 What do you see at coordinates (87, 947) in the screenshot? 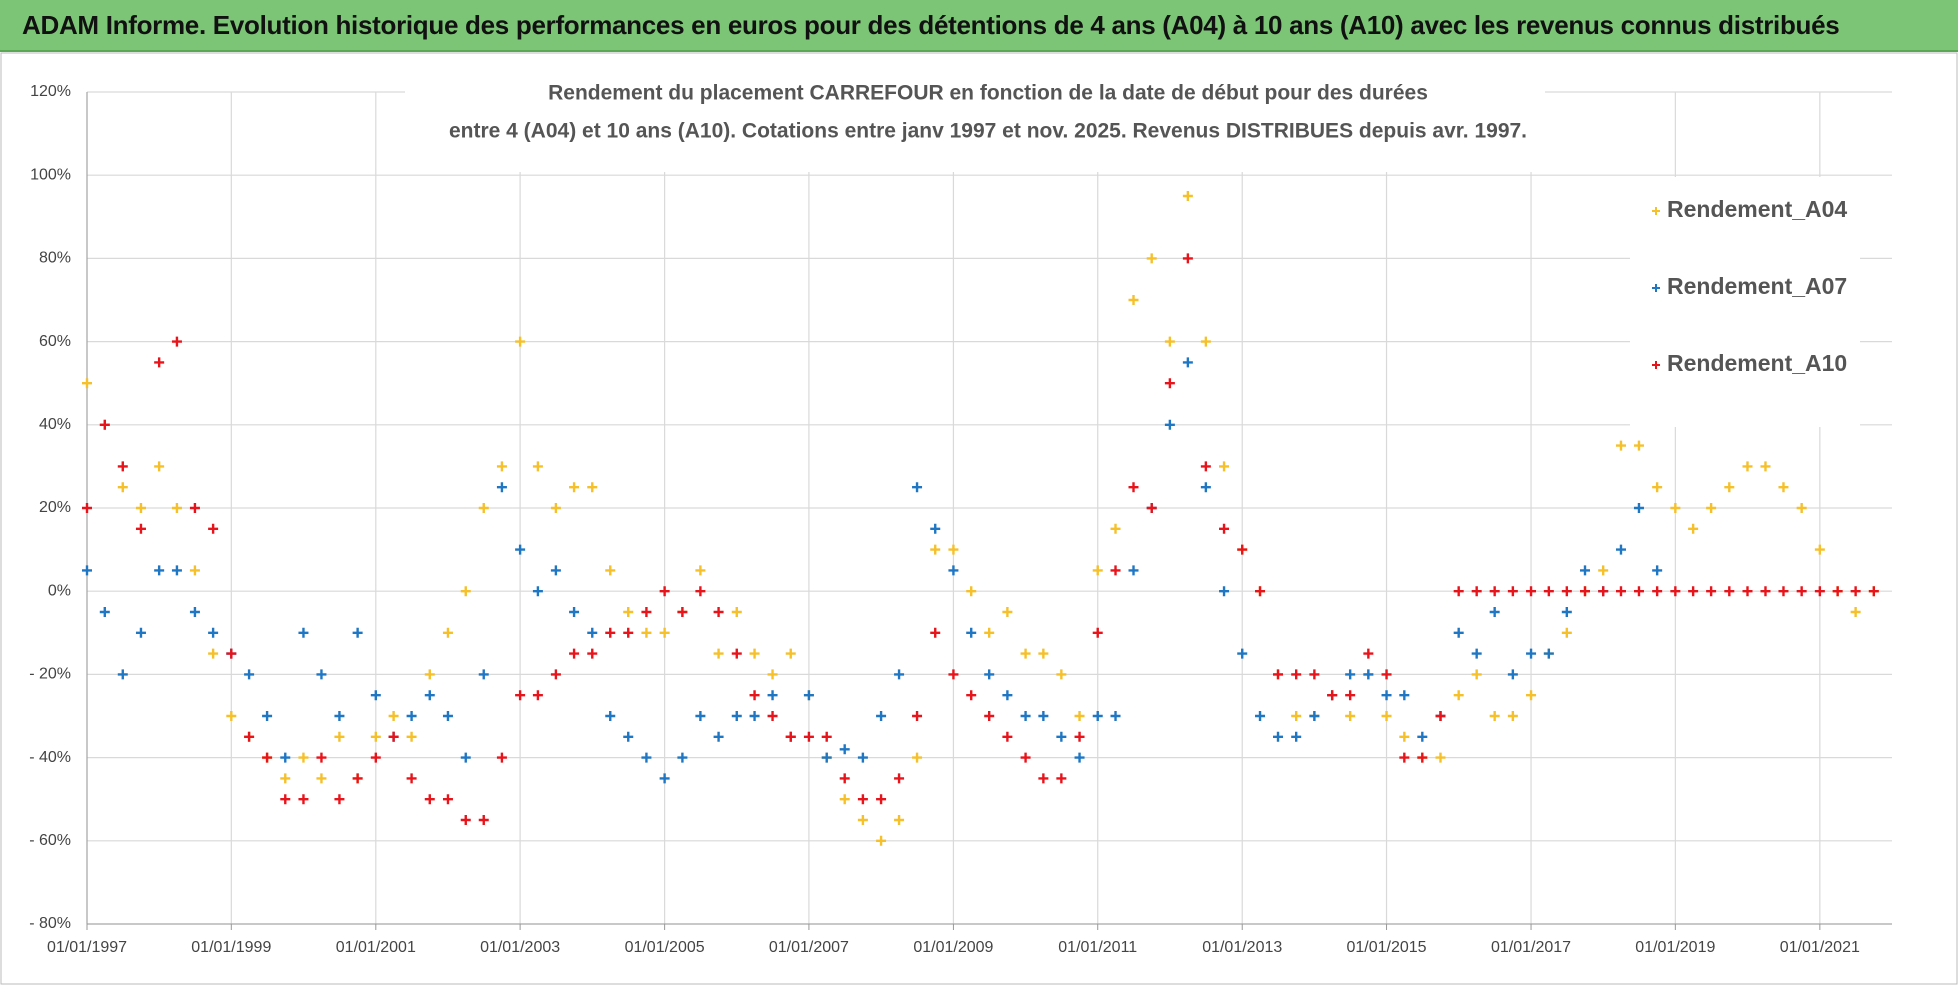
I see `x-tick-label: 01/01/1997` at bounding box center [87, 947].